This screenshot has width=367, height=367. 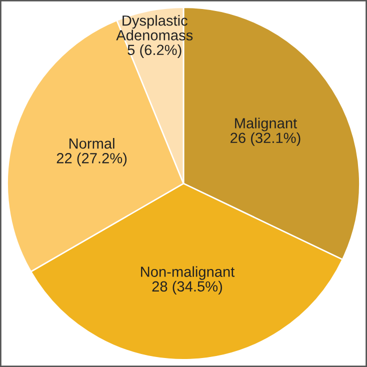 What do you see at coordinates (188, 273) in the screenshot?
I see `slice-label: Non-malignant` at bounding box center [188, 273].